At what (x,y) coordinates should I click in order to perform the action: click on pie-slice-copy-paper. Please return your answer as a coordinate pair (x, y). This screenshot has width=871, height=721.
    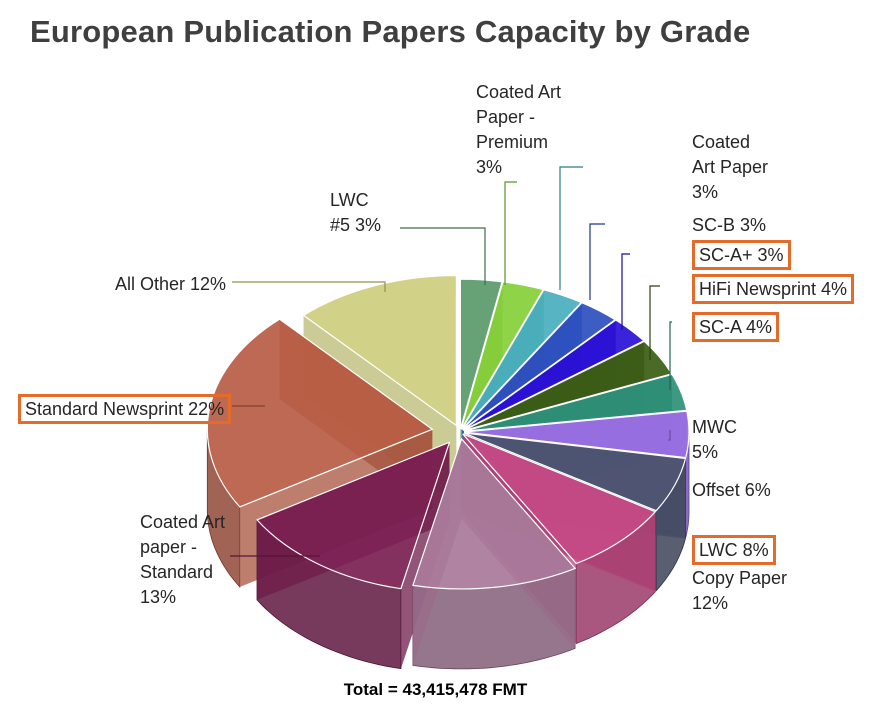
    Looking at the image, I should click on (494, 513).